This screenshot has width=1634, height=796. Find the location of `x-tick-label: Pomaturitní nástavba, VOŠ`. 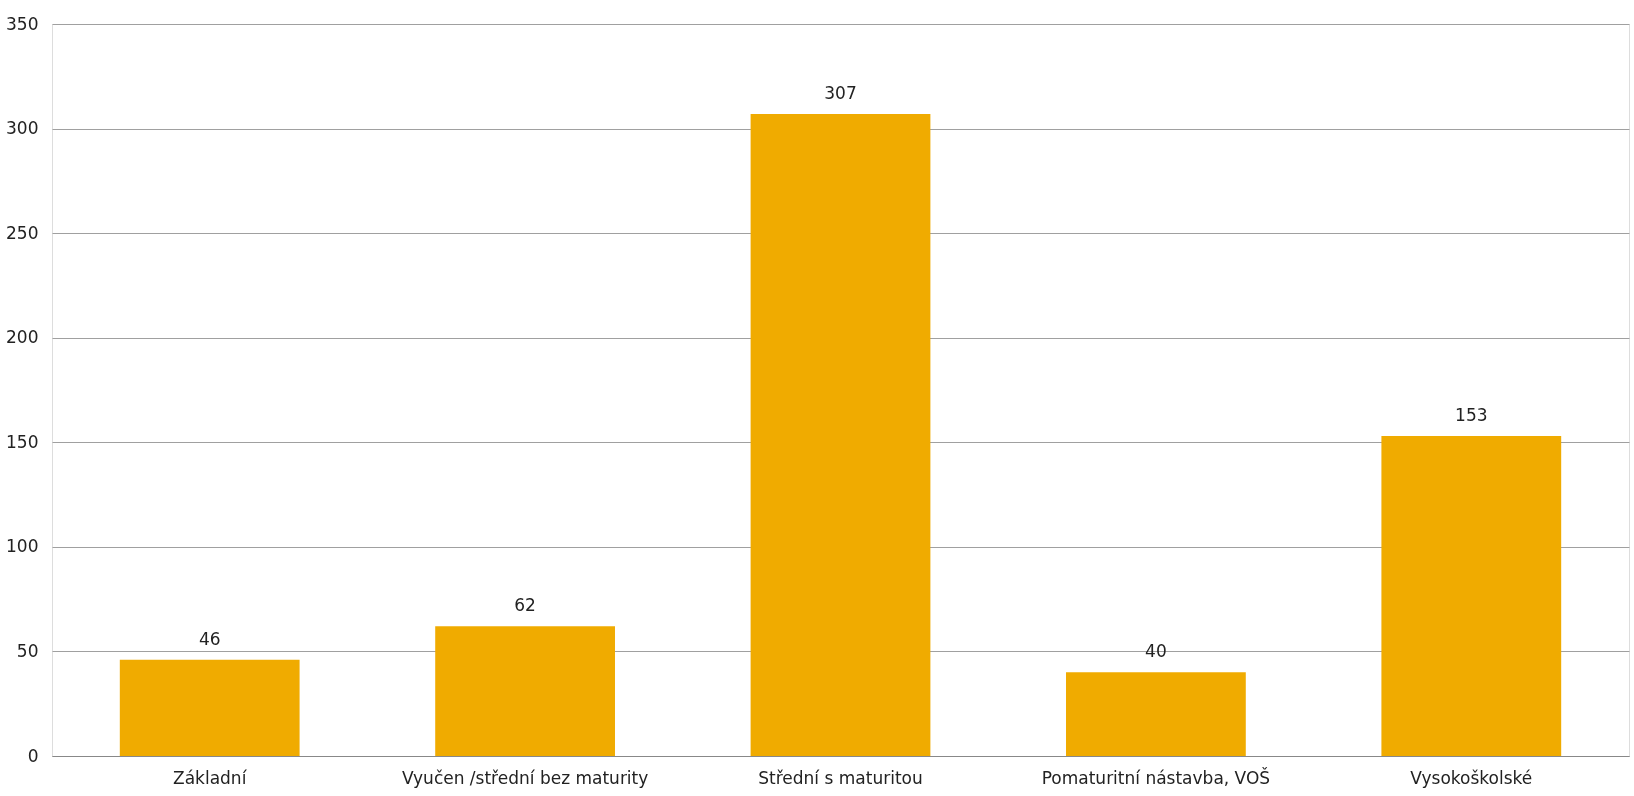

x-tick-label: Pomaturitní nástavba, VOŠ is located at coordinates (1156, 777).